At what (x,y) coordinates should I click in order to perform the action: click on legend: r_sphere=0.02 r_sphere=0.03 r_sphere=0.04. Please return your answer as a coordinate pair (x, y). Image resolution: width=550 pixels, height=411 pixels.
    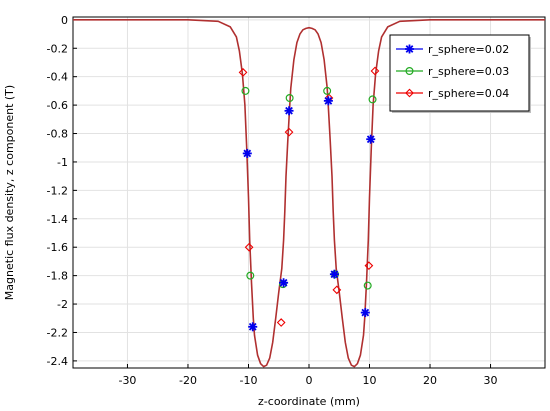
    Looking at the image, I should click on (460, 73).